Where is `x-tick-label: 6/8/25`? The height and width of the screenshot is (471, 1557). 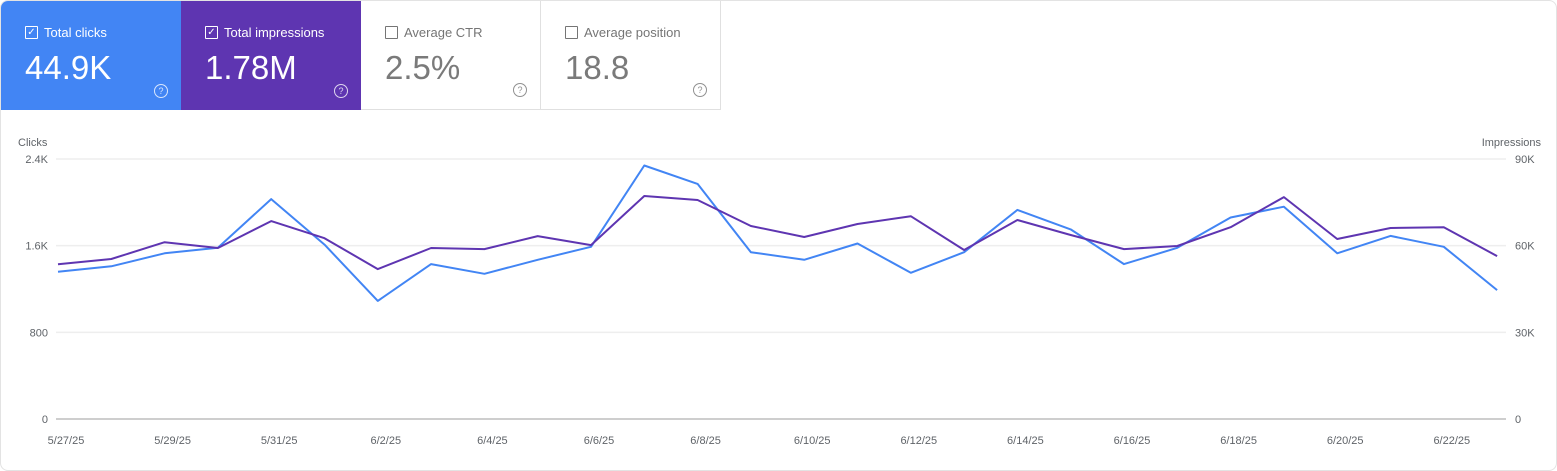
x-tick-label: 6/8/25 is located at coordinates (705, 441).